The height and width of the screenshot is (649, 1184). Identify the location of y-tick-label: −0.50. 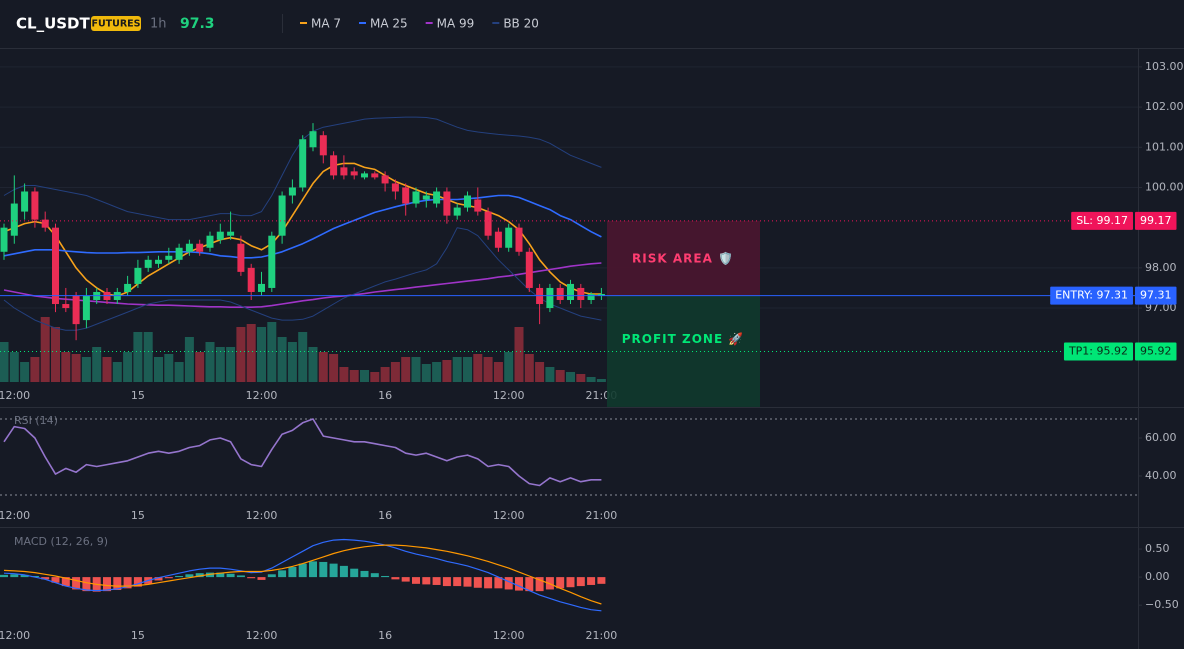
(1162, 604).